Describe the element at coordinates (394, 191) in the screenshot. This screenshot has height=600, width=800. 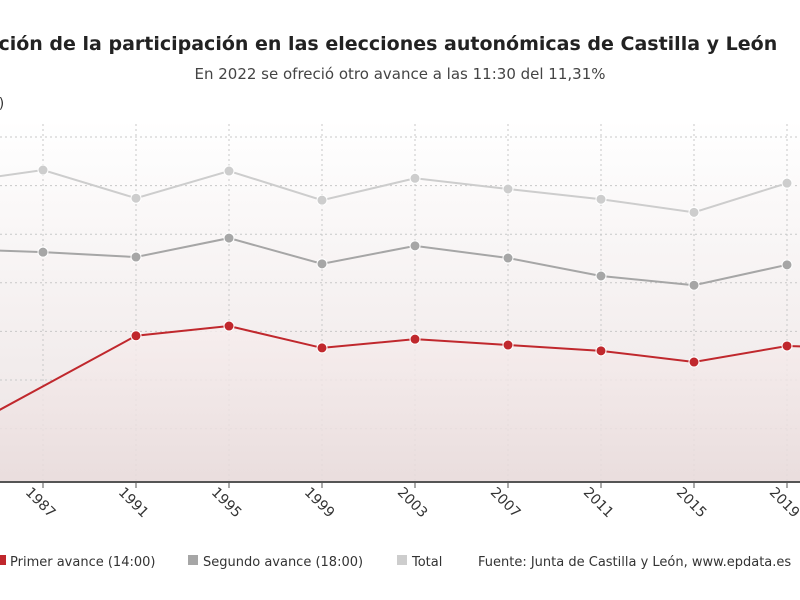
I see `series-line-total` at that location.